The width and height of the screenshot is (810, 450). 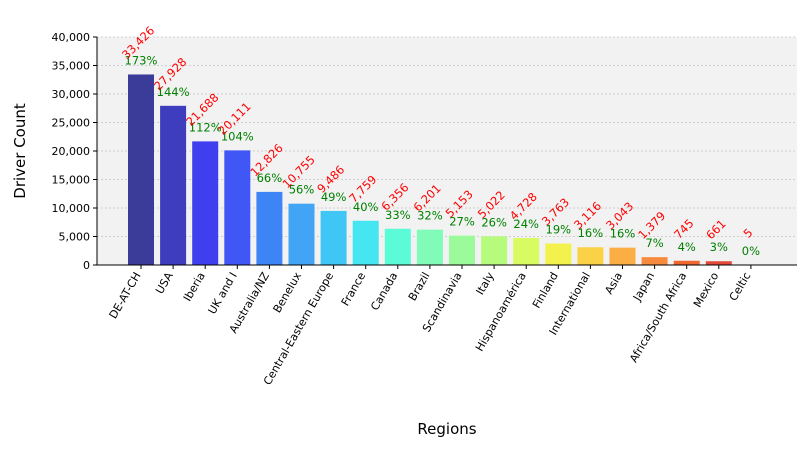 I want to click on percent-label: 4%, so click(x=687, y=247).